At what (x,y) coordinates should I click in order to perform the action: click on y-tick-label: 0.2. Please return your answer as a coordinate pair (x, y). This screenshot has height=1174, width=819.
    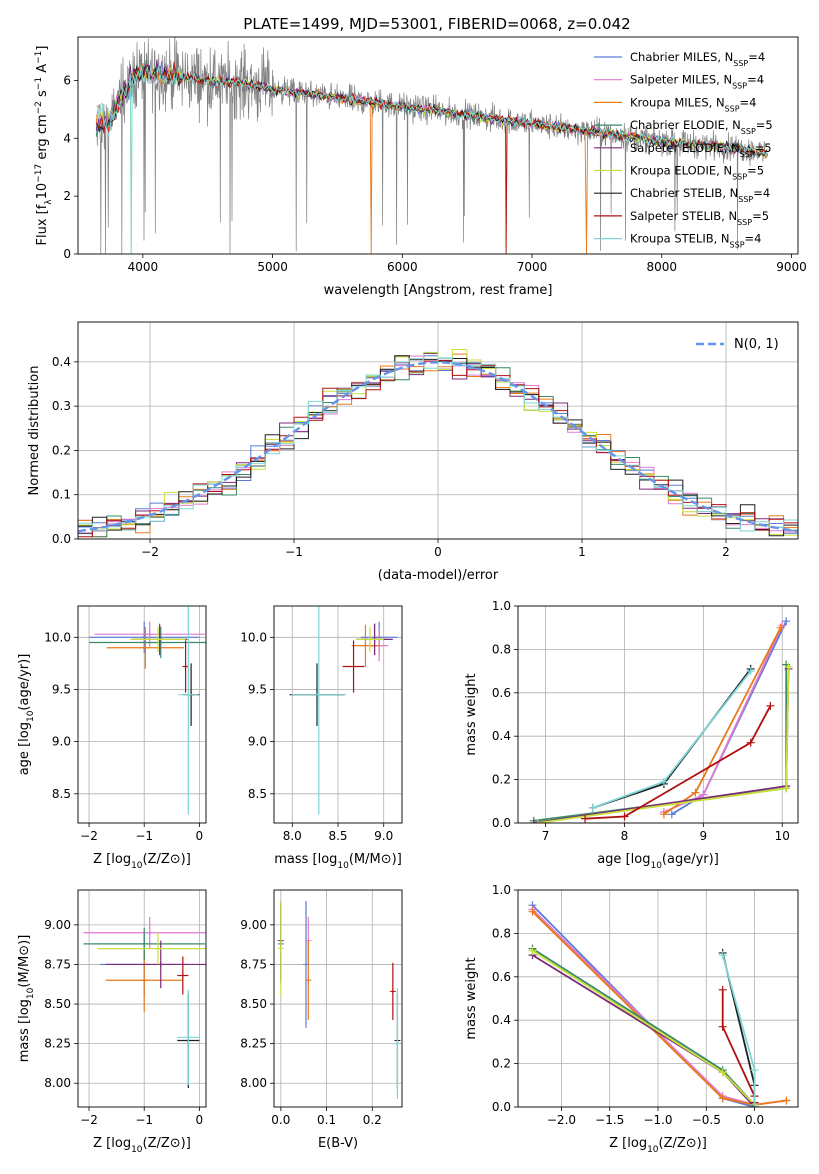
    Looking at the image, I should click on (61, 450).